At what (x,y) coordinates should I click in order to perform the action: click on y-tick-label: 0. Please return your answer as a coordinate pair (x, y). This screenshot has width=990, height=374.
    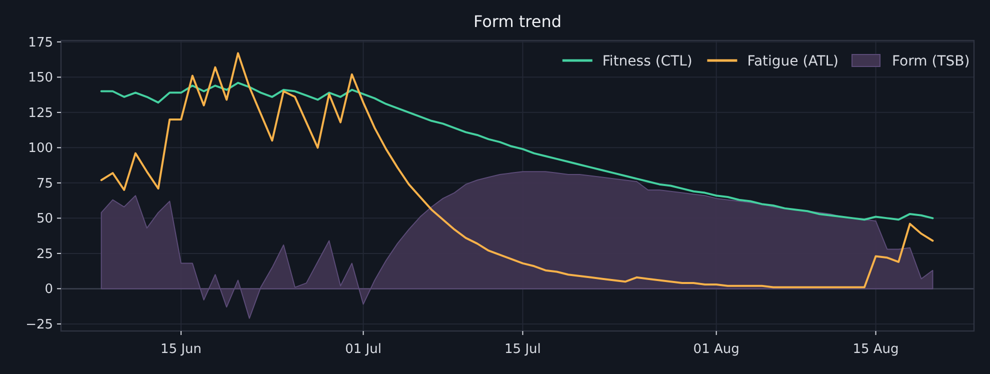
    Looking at the image, I should click on (48, 290).